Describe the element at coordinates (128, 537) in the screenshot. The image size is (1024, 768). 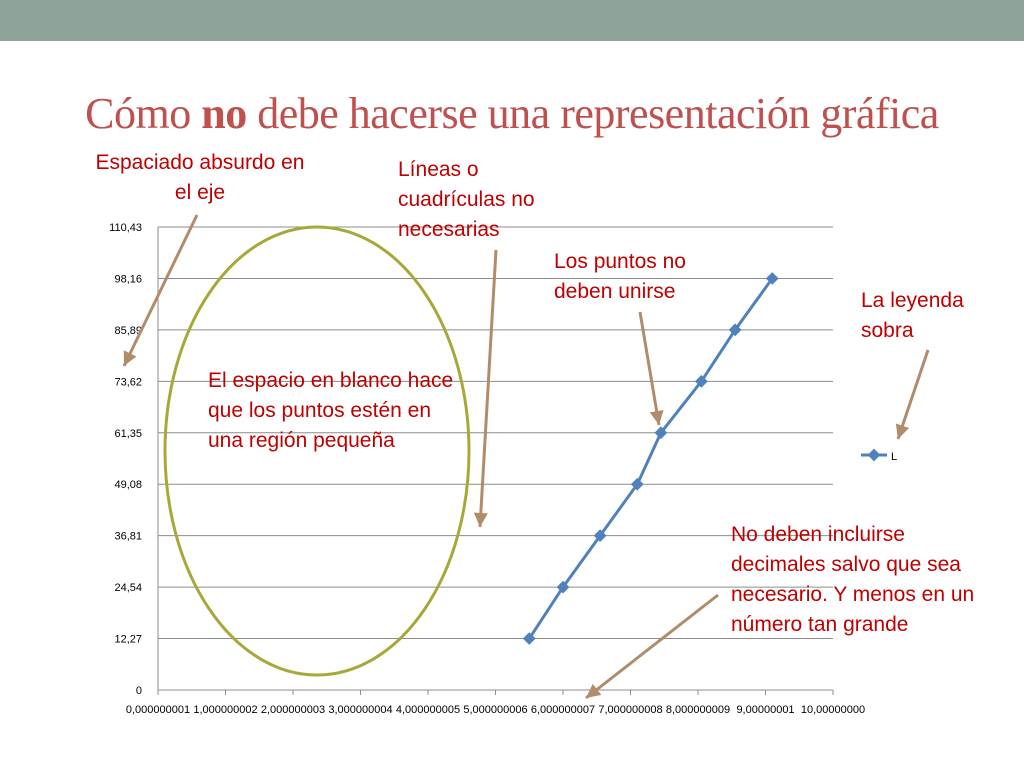
I see `y-tick-label: 36,81` at that location.